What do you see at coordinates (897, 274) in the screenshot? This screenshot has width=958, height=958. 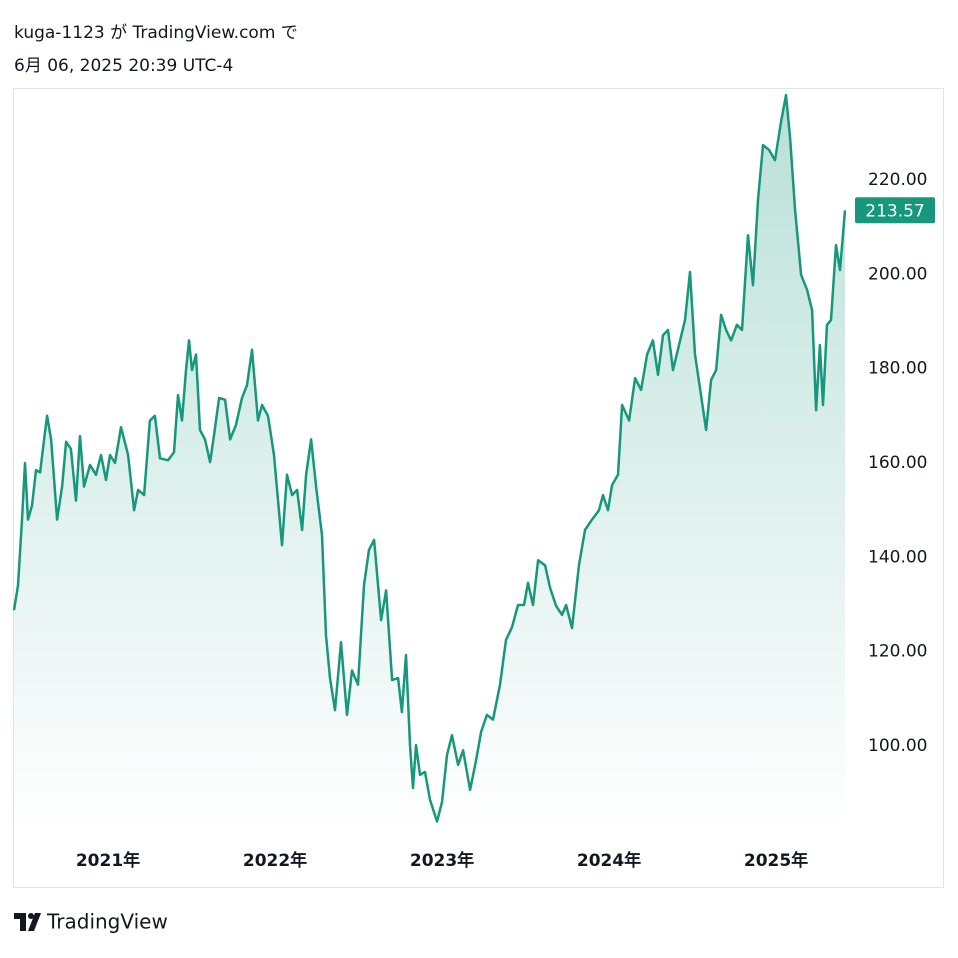 I see `y-tick-label: 200.00` at bounding box center [897, 274].